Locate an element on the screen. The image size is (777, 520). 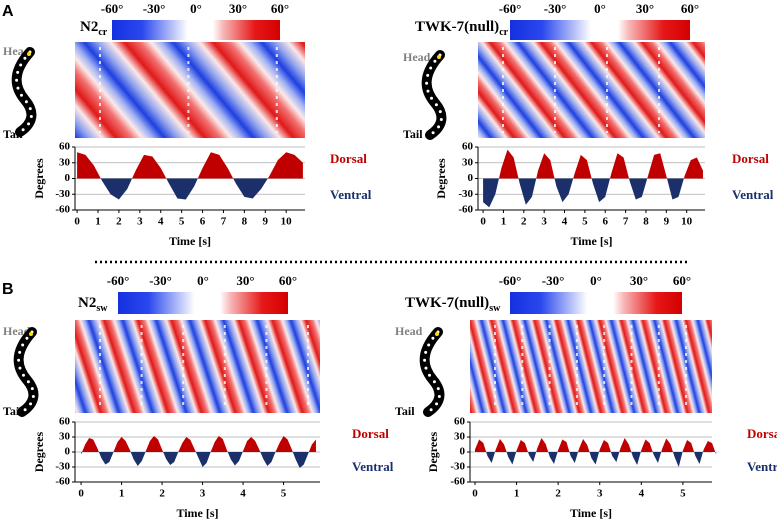
panel-label: A is located at coordinates (8, 11).